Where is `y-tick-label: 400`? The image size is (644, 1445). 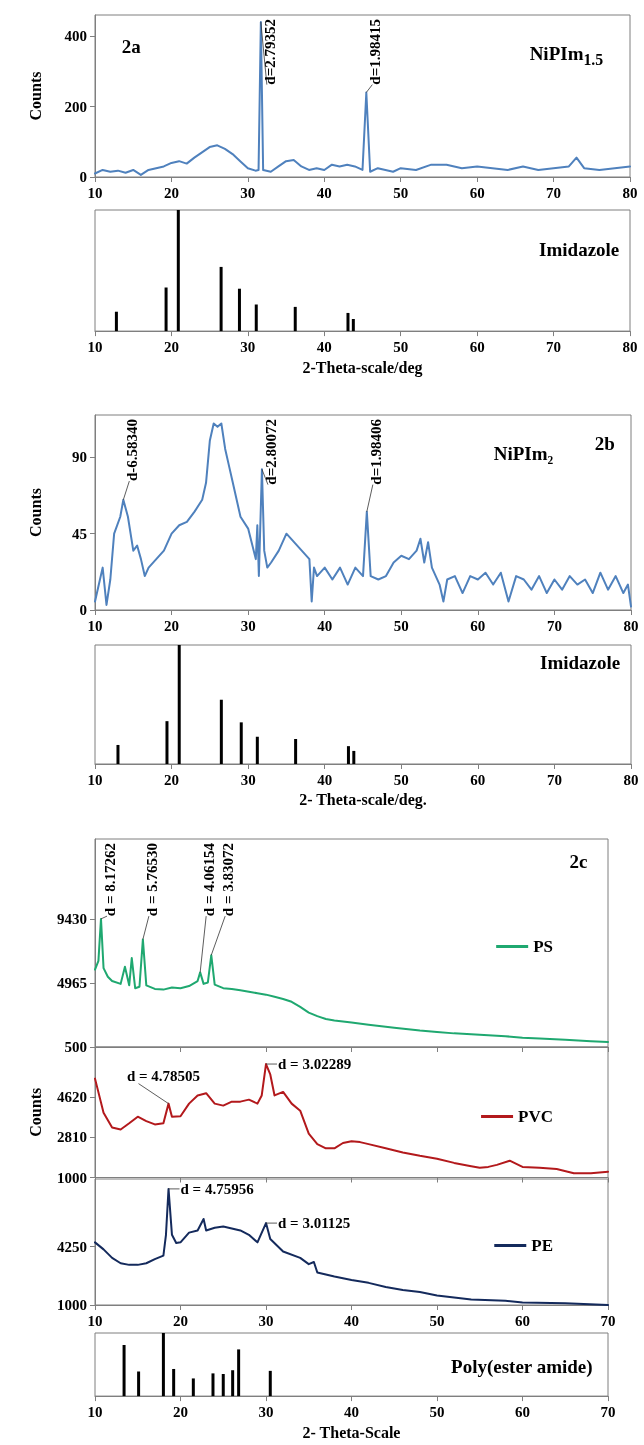
y-tick-label: 400 is located at coordinates (75, 36).